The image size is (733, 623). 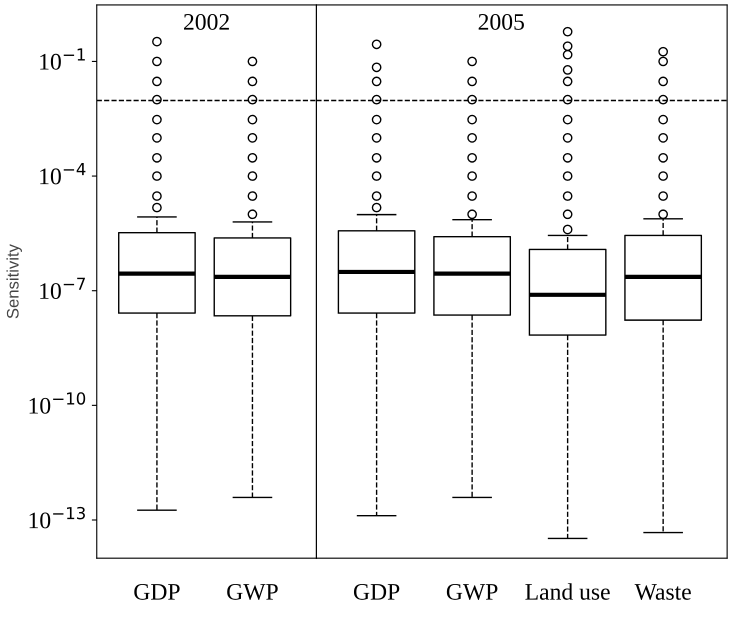 What do you see at coordinates (567, 591) in the screenshot?
I see `x-tick-label: Land use` at bounding box center [567, 591].